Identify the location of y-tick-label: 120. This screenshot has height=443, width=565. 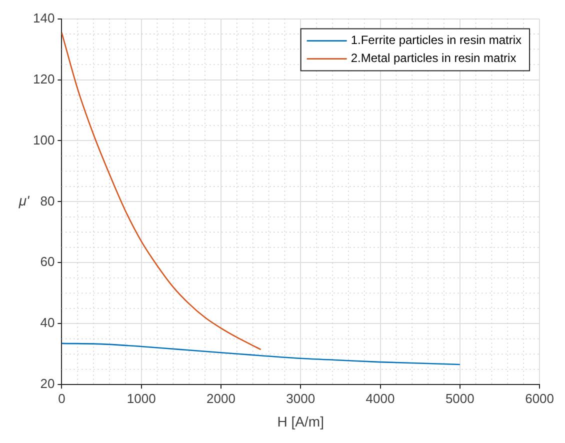
(43, 78).